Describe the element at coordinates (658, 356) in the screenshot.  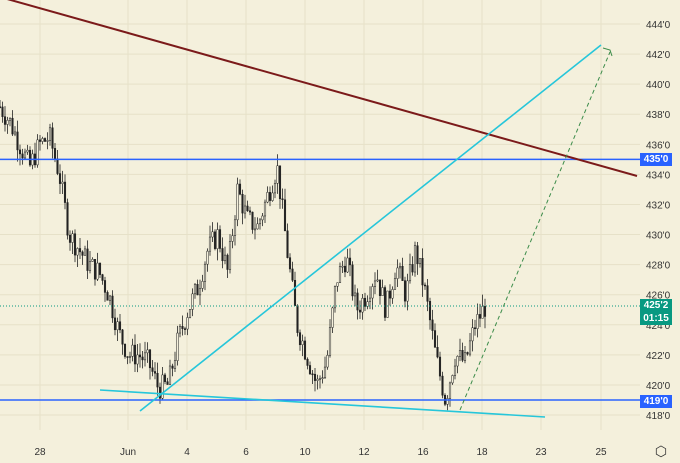
I see `y-tick-label: 422'0` at that location.